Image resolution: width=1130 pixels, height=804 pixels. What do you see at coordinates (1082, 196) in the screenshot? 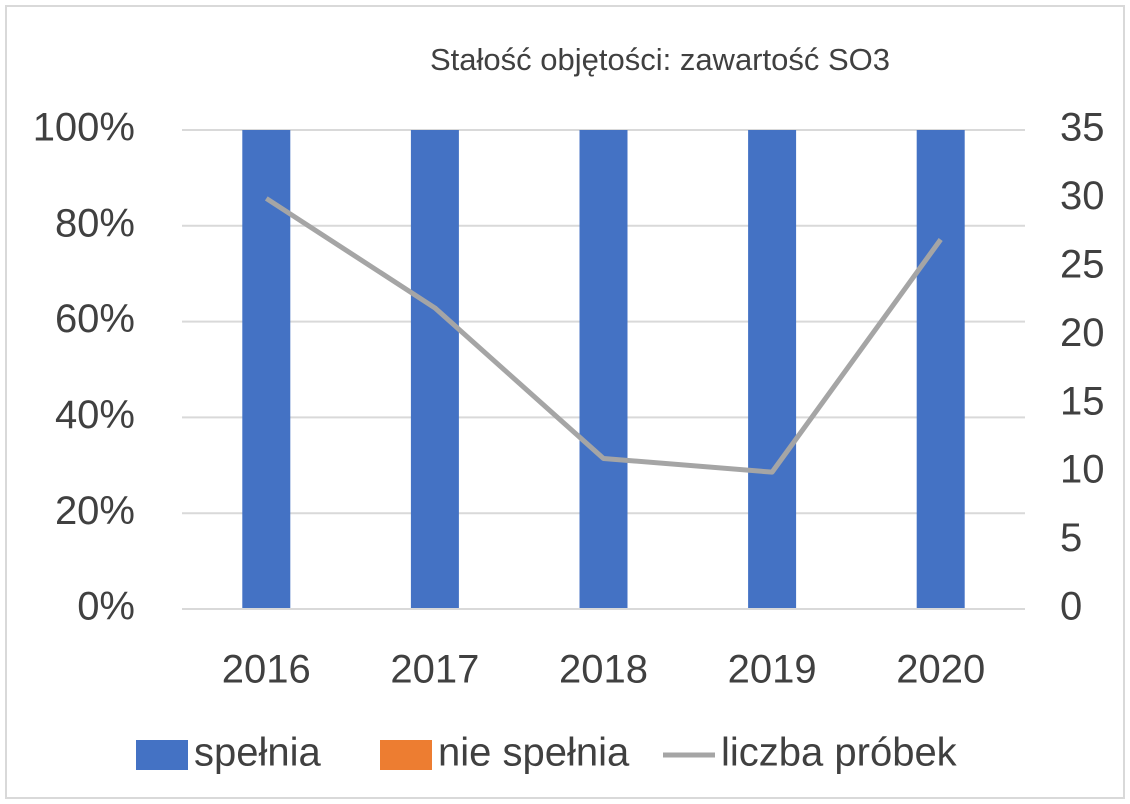
I see `y2-tick-label: 30` at bounding box center [1082, 196].